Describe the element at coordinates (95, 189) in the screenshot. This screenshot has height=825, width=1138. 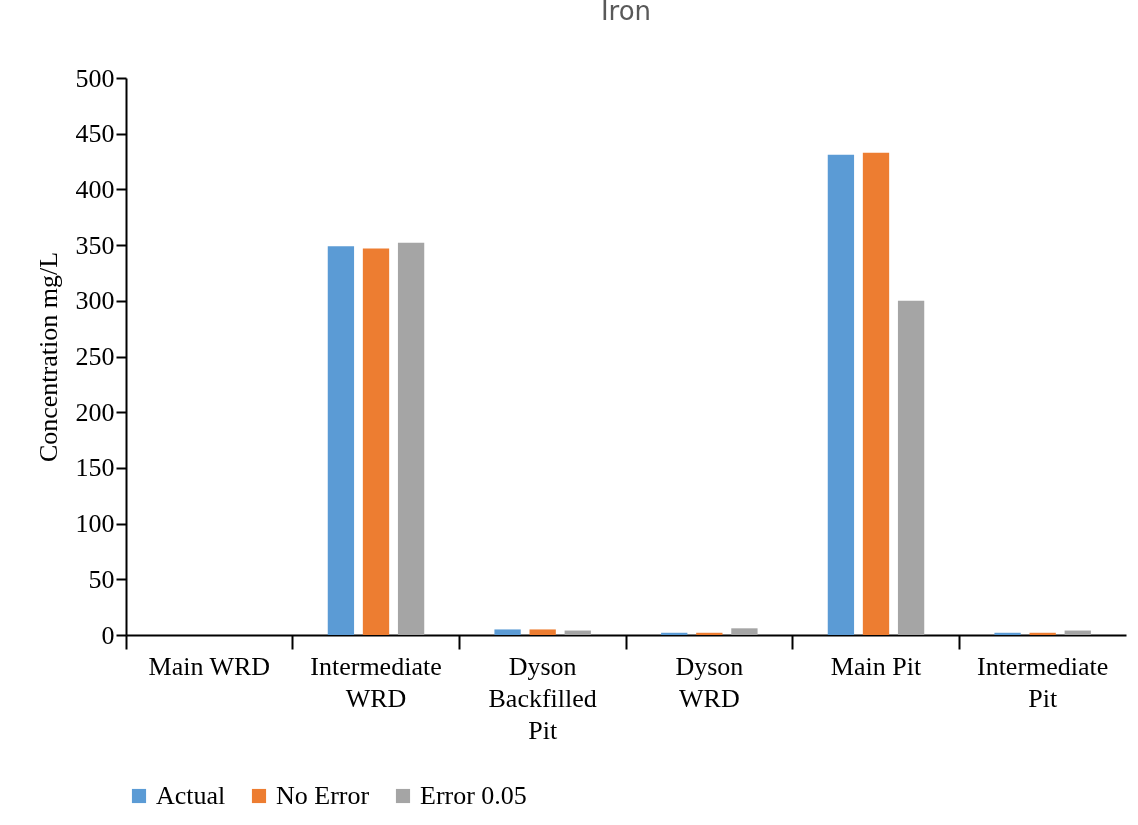
I see `y-tick-label: 400` at that location.